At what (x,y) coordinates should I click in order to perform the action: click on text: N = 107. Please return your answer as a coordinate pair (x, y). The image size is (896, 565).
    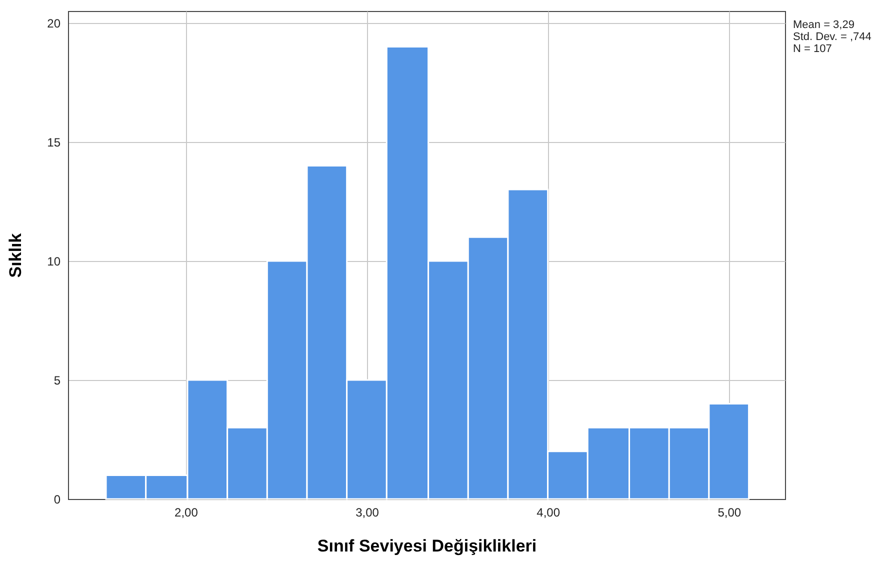
    Looking at the image, I should click on (812, 49).